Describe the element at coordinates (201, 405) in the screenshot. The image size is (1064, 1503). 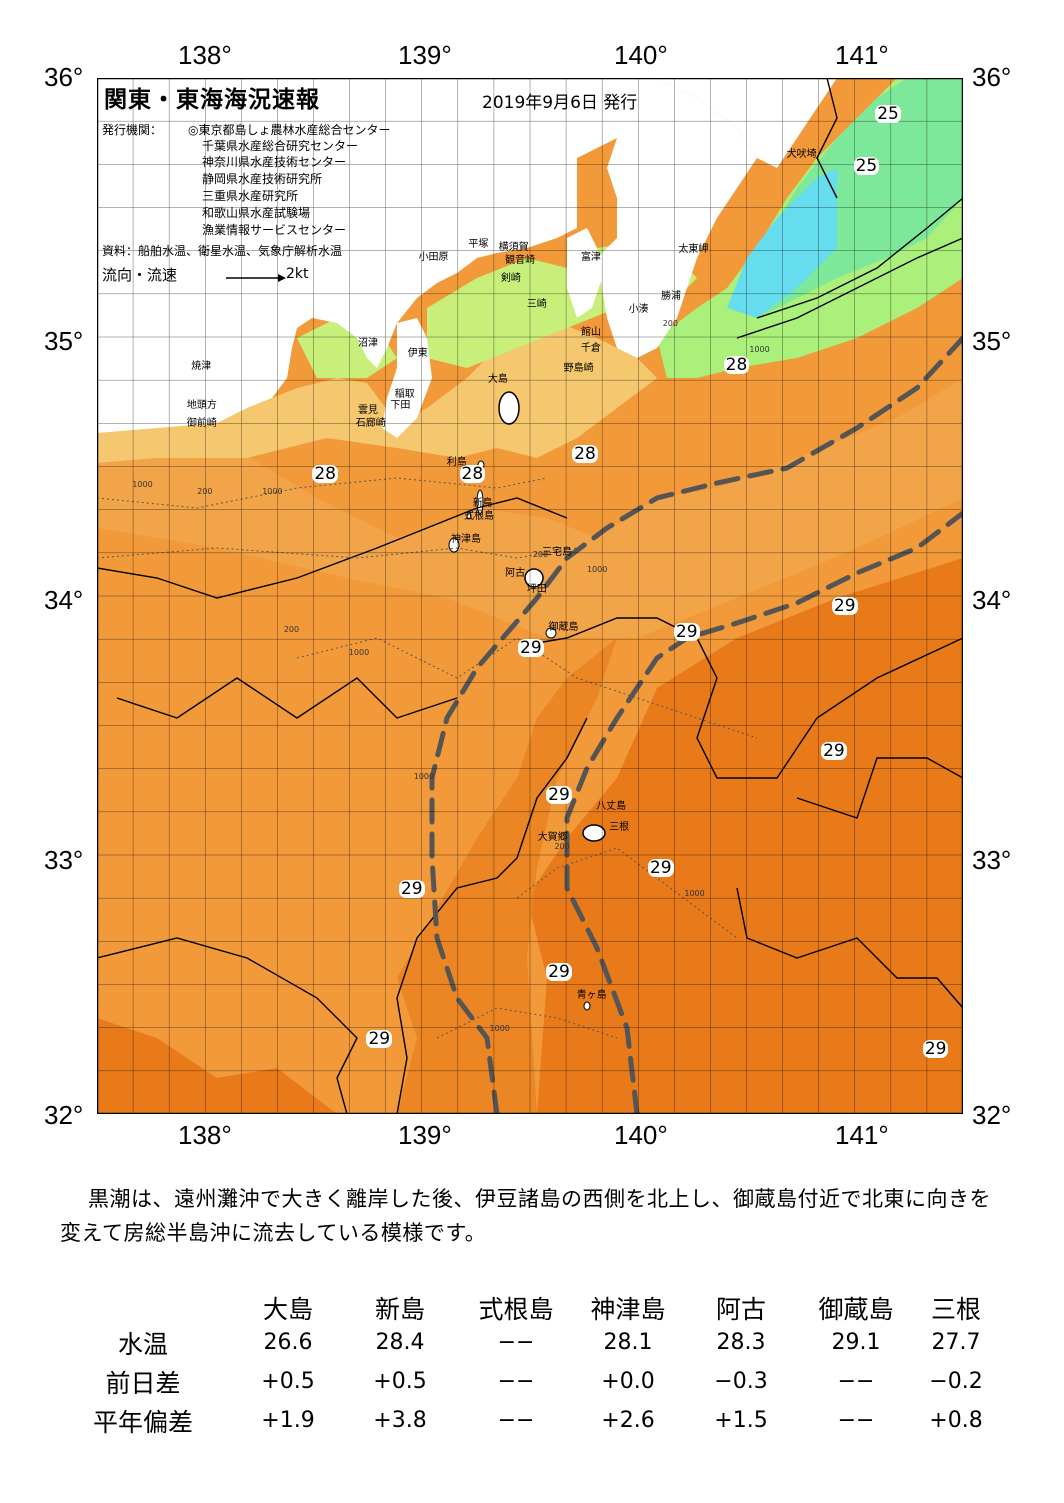
I see `place-name: 地頭方` at that location.